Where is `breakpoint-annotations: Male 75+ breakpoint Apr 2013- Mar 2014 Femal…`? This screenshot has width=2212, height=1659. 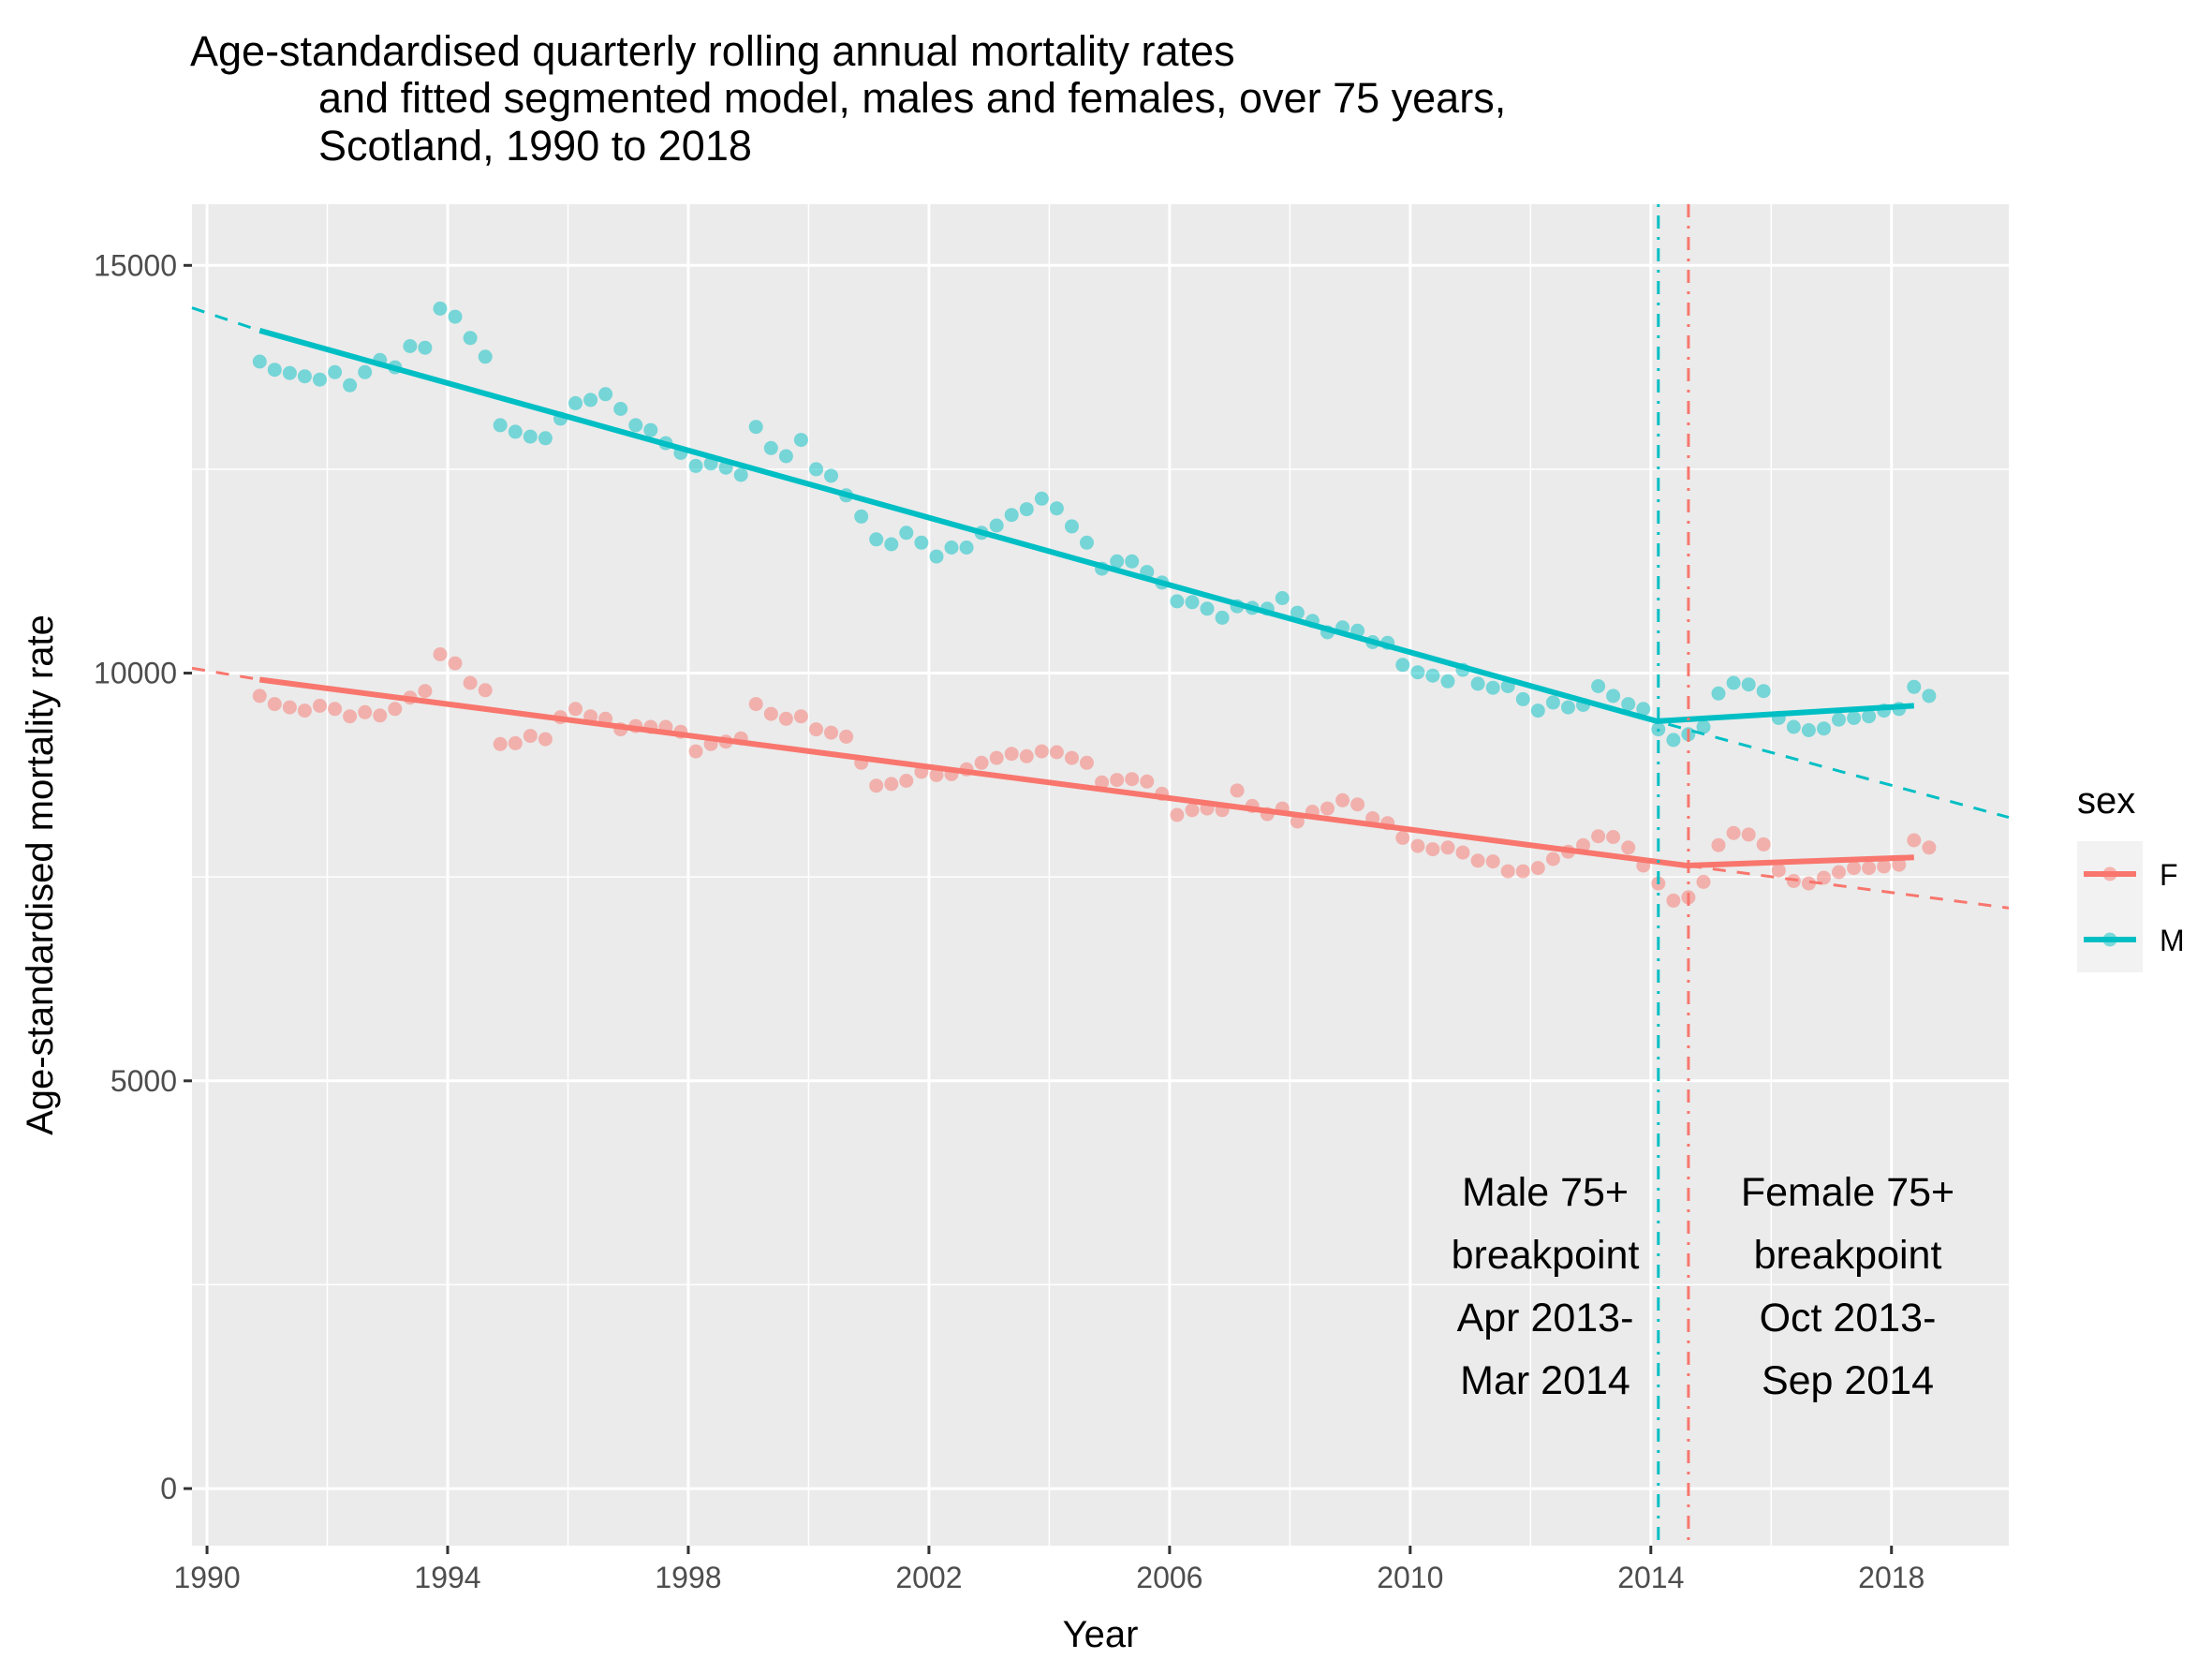 breakpoint-annotations: Male 75+ breakpoint Apr 2013- Mar 2014 Femal… is located at coordinates (1704, 1287).